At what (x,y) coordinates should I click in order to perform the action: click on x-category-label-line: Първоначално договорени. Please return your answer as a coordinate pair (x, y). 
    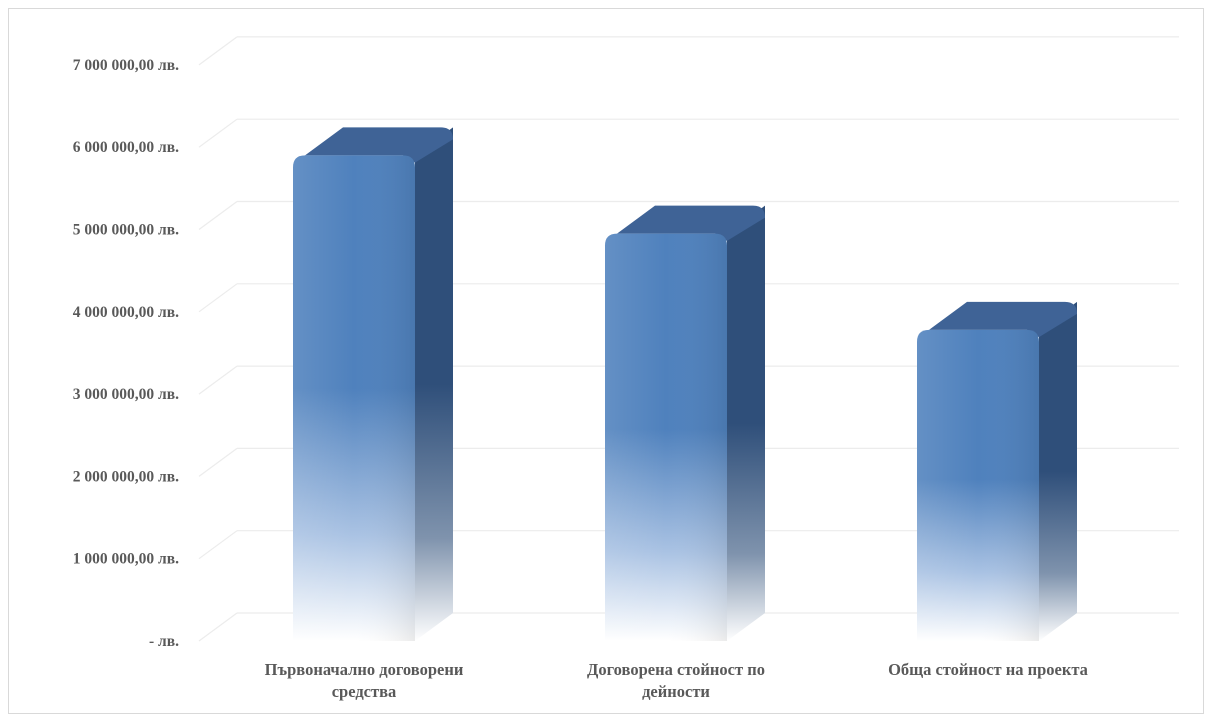
    Looking at the image, I should click on (364, 669).